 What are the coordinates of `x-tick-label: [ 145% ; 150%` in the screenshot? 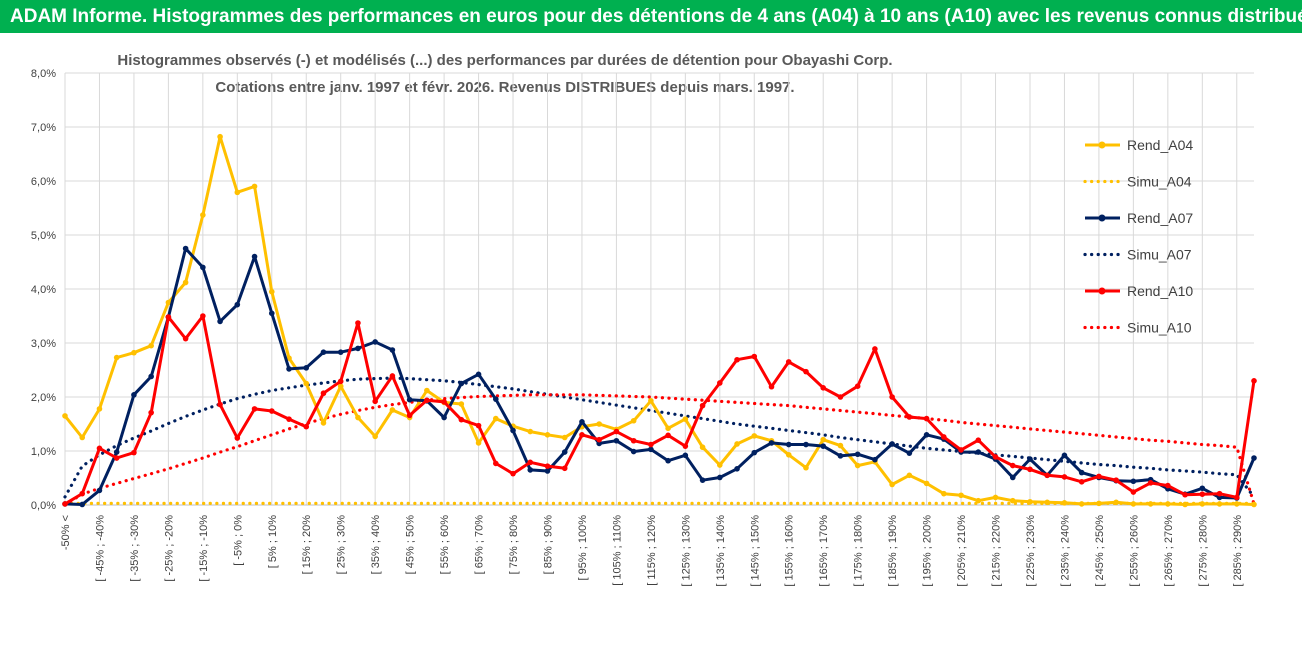 It's located at (755, 551).